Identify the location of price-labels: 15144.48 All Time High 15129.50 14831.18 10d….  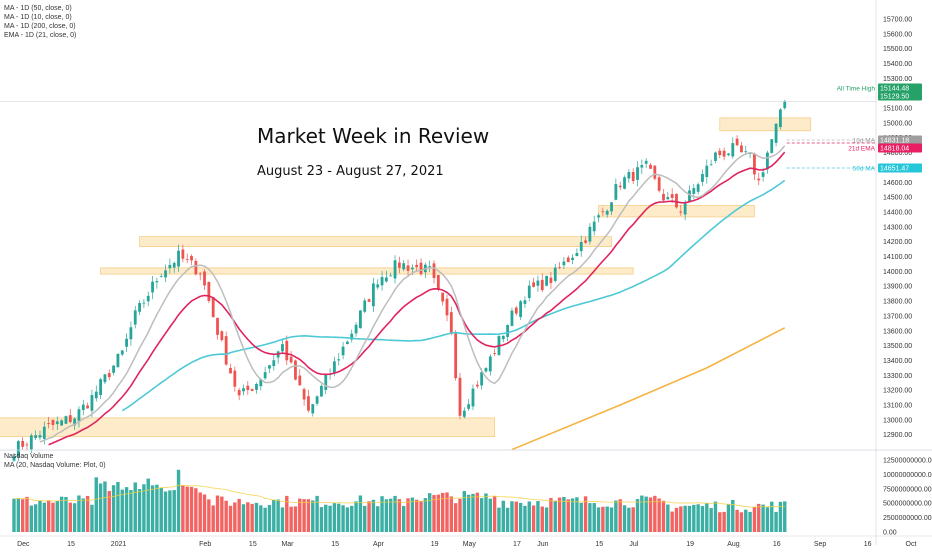
(854, 128).